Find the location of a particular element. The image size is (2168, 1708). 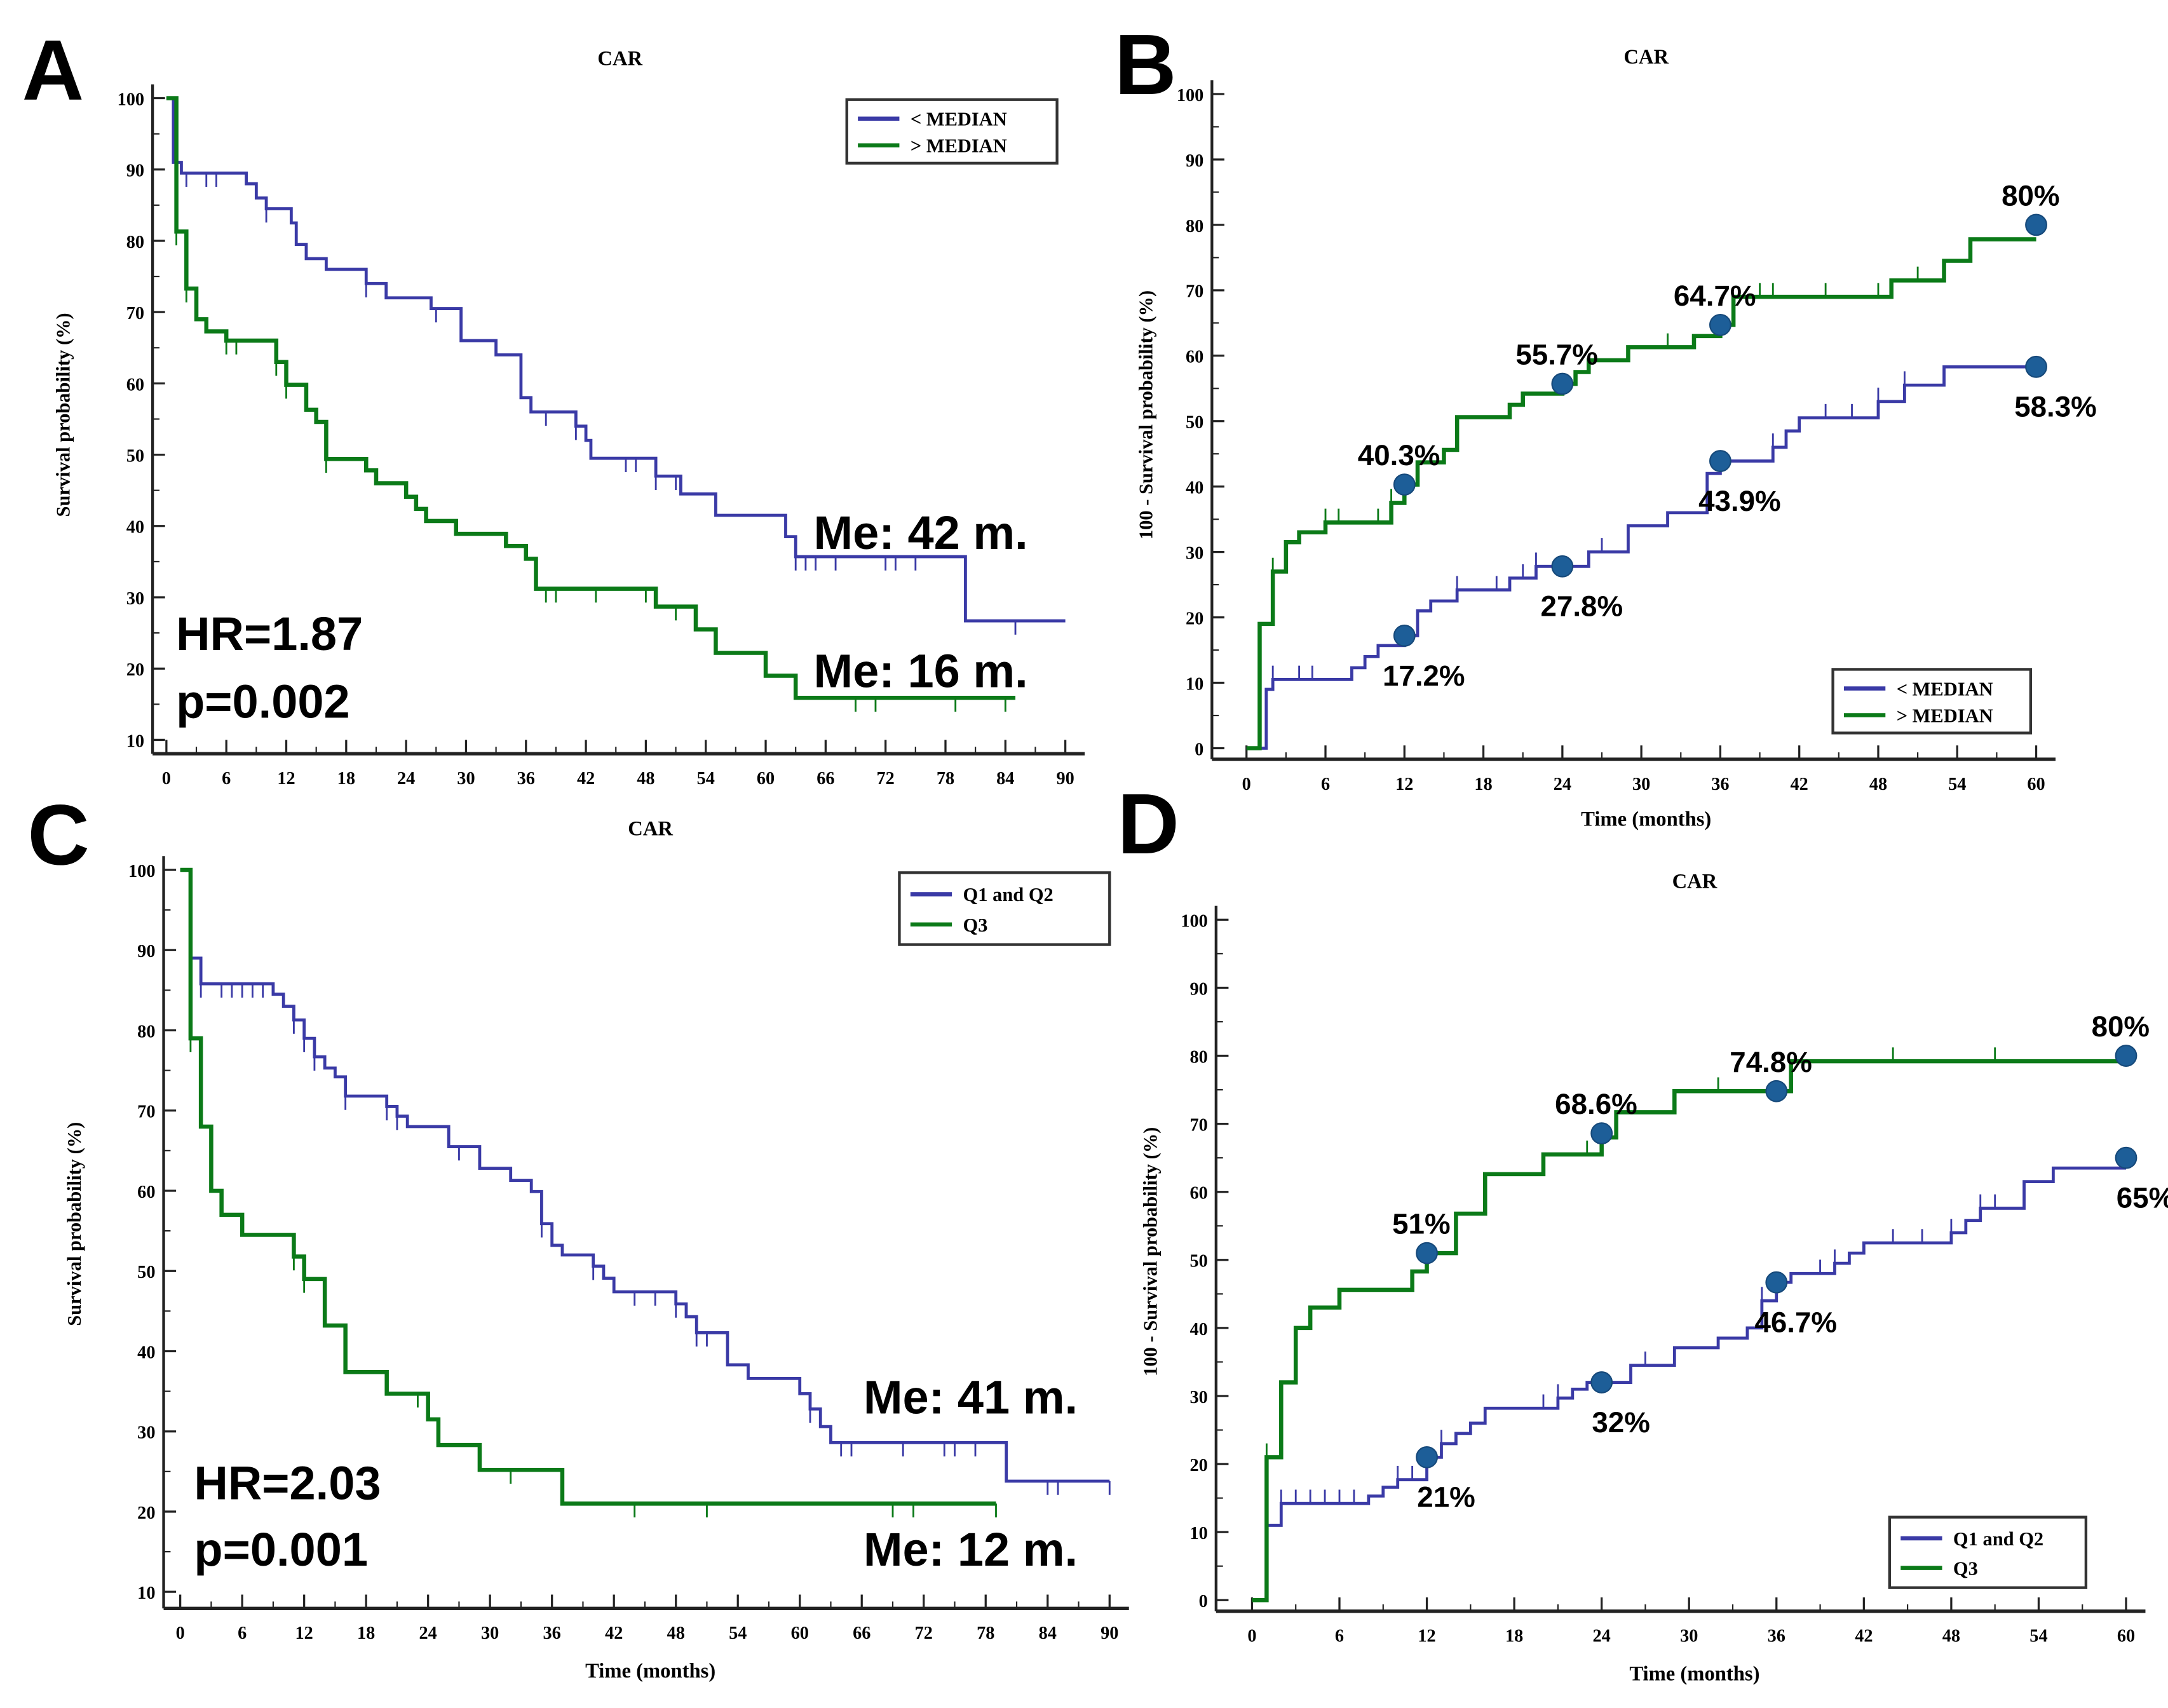

point-label: 80% is located at coordinates (2121, 1026).